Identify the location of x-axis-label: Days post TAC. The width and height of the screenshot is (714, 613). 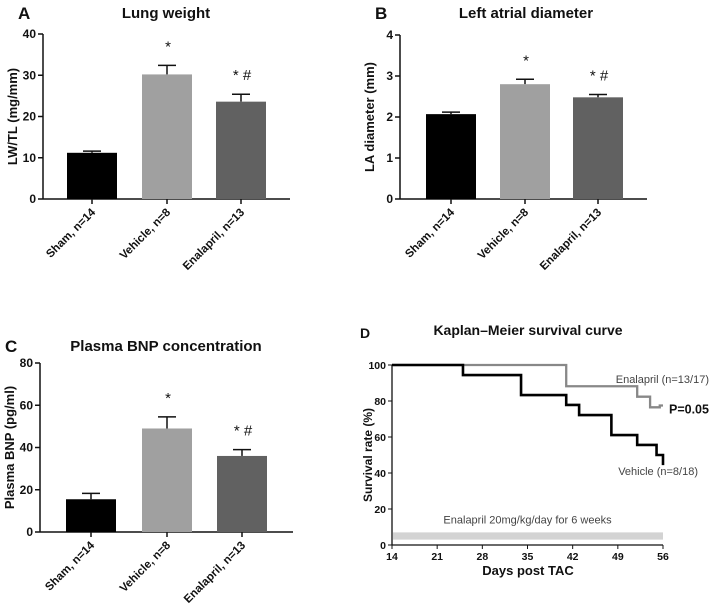
(528, 570).